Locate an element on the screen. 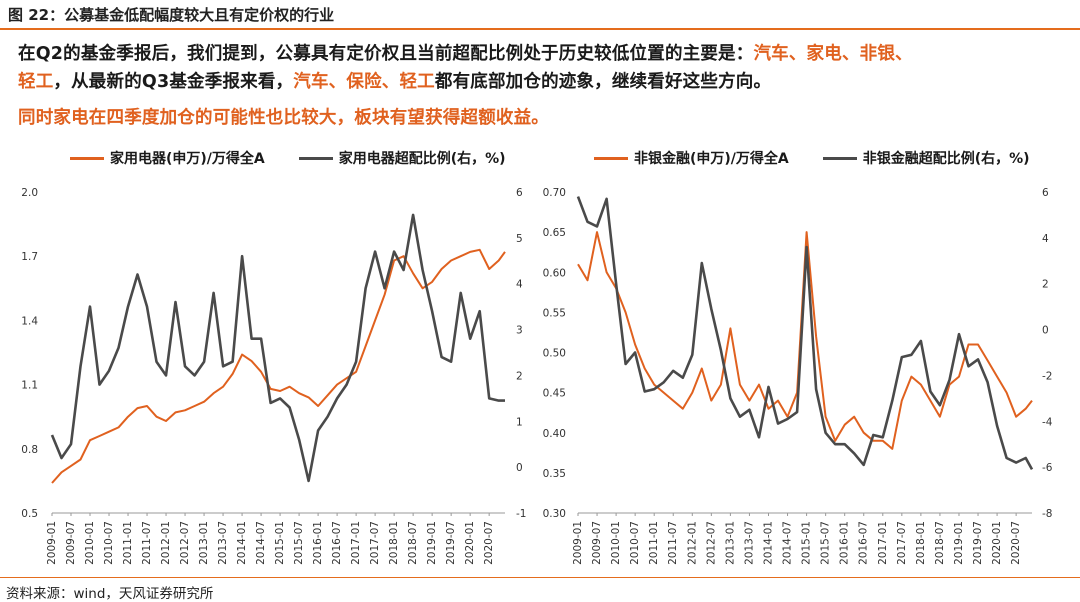  legend-item: 非银金融(申万)/万得全A is located at coordinates (691, 158).